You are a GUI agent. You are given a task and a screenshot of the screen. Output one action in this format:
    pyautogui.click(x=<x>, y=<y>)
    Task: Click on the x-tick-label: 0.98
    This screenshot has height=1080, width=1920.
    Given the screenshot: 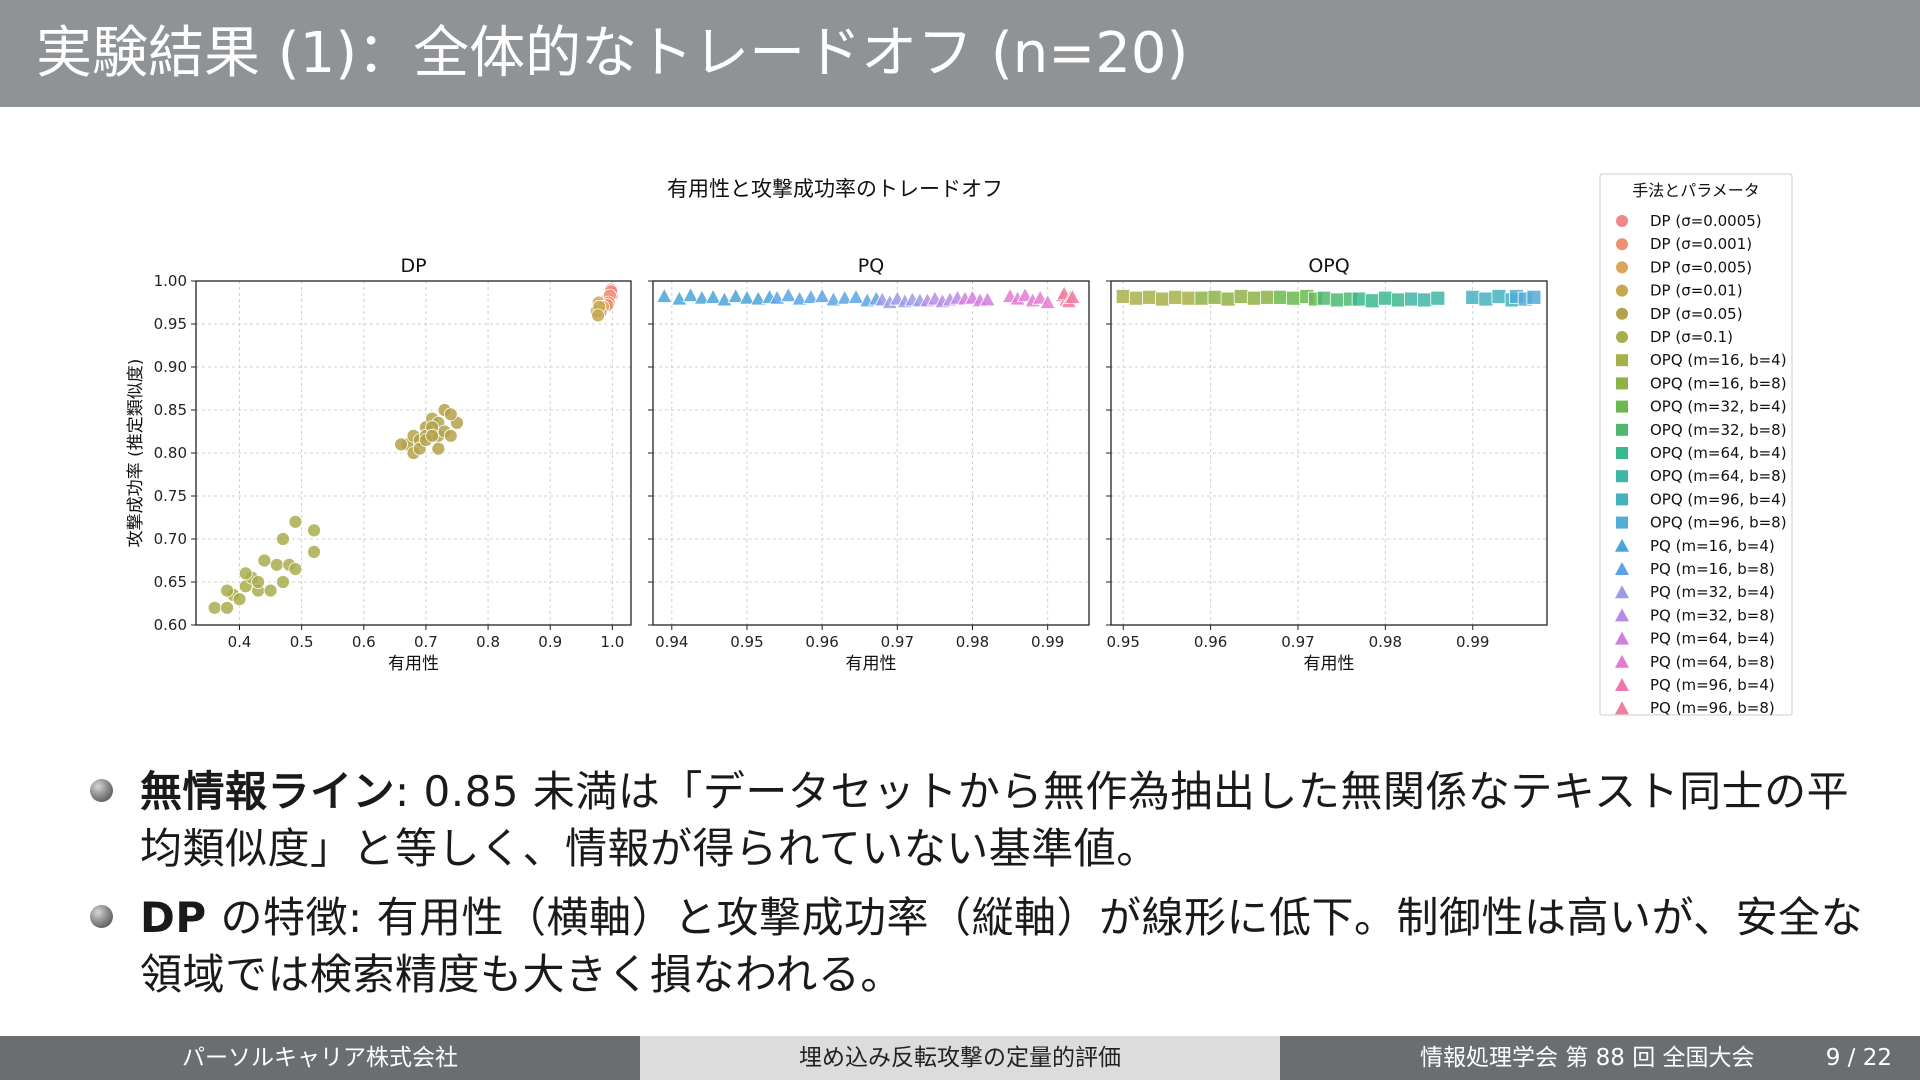 What is the action you would take?
    pyautogui.click(x=1385, y=642)
    